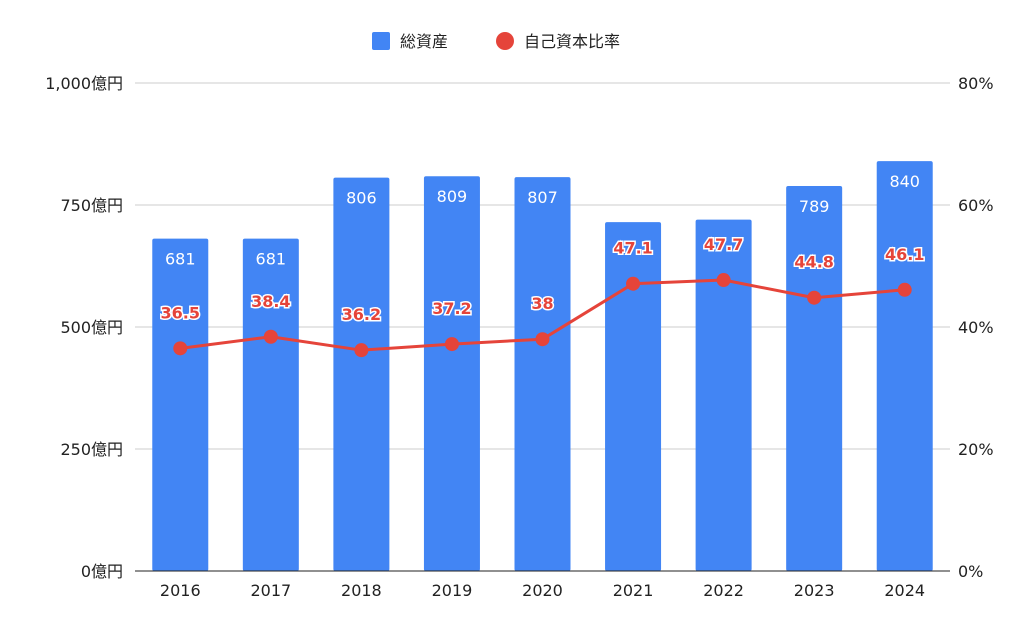  What do you see at coordinates (814, 206) in the screenshot?
I see `bar-data-label: 789` at bounding box center [814, 206].